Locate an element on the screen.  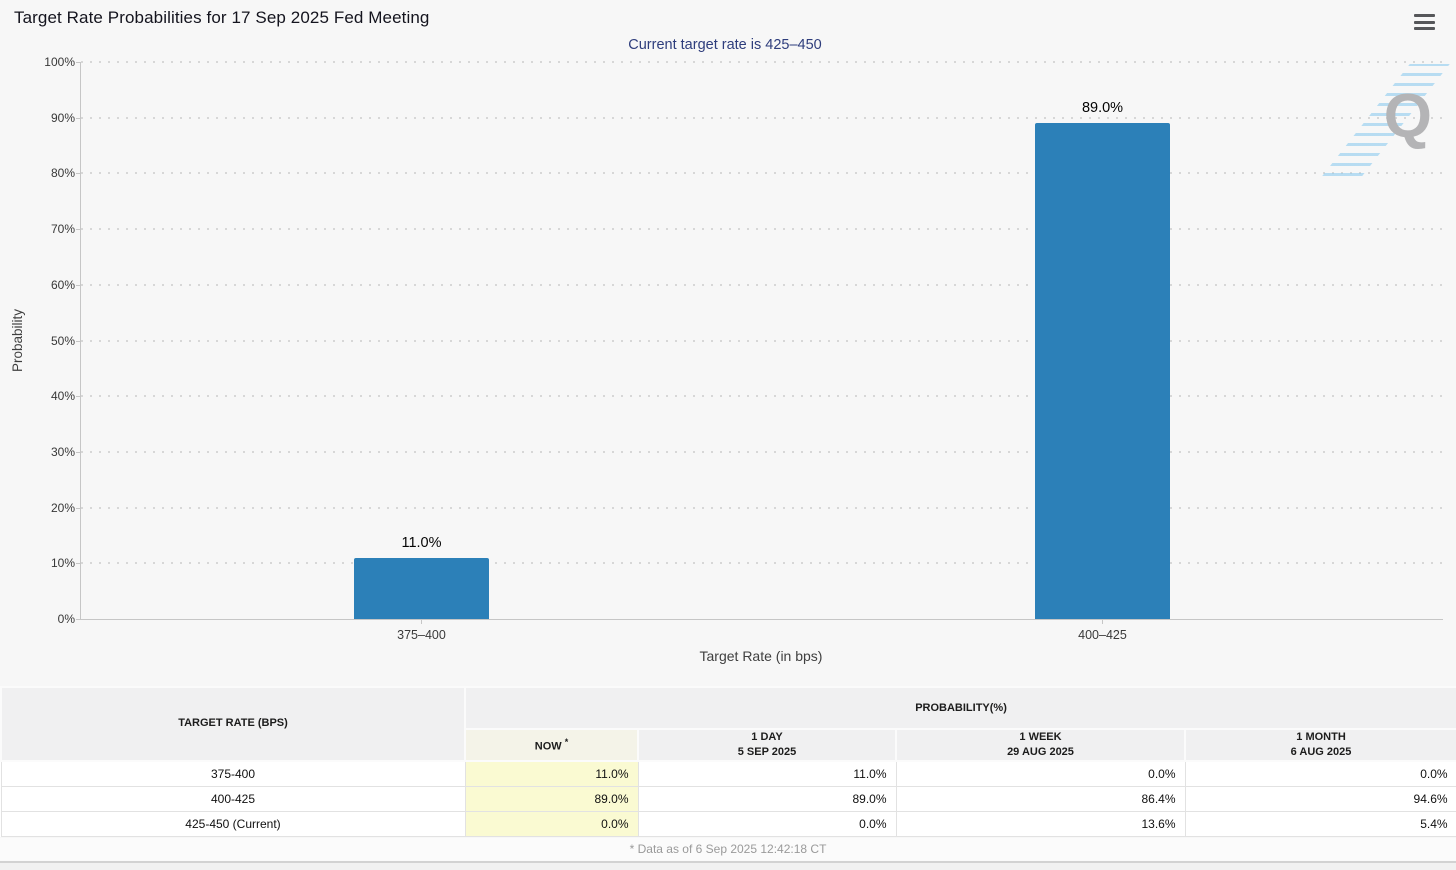
bar-400–425 is located at coordinates (1102, 371).